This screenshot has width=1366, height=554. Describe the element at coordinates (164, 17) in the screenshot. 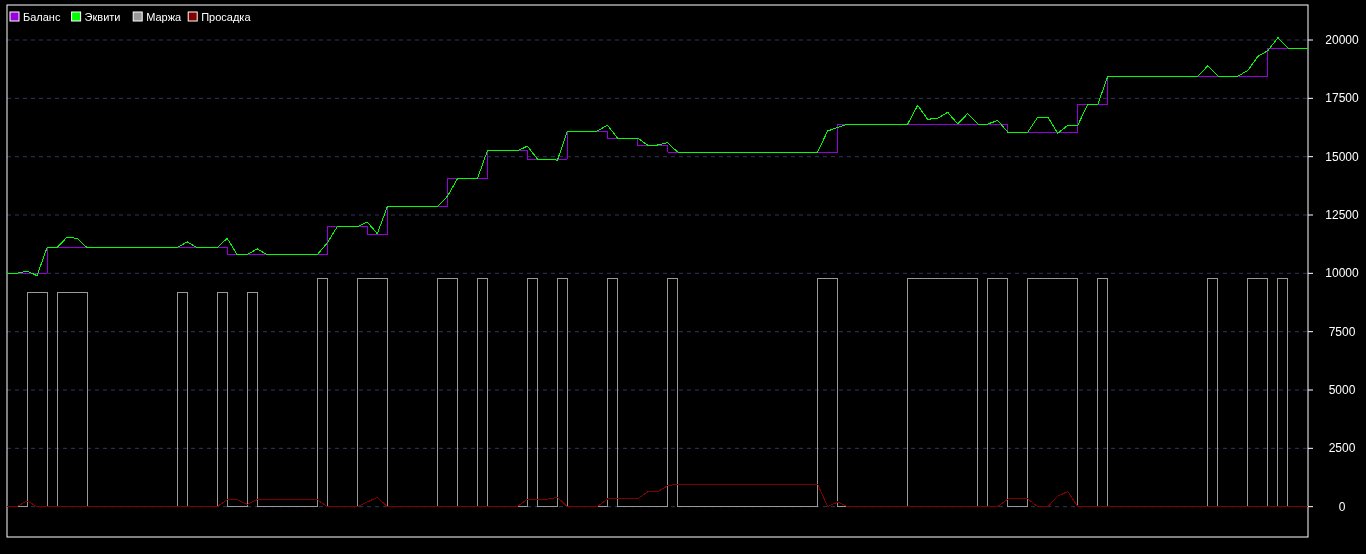

I see `legend-label: Маржа` at that location.